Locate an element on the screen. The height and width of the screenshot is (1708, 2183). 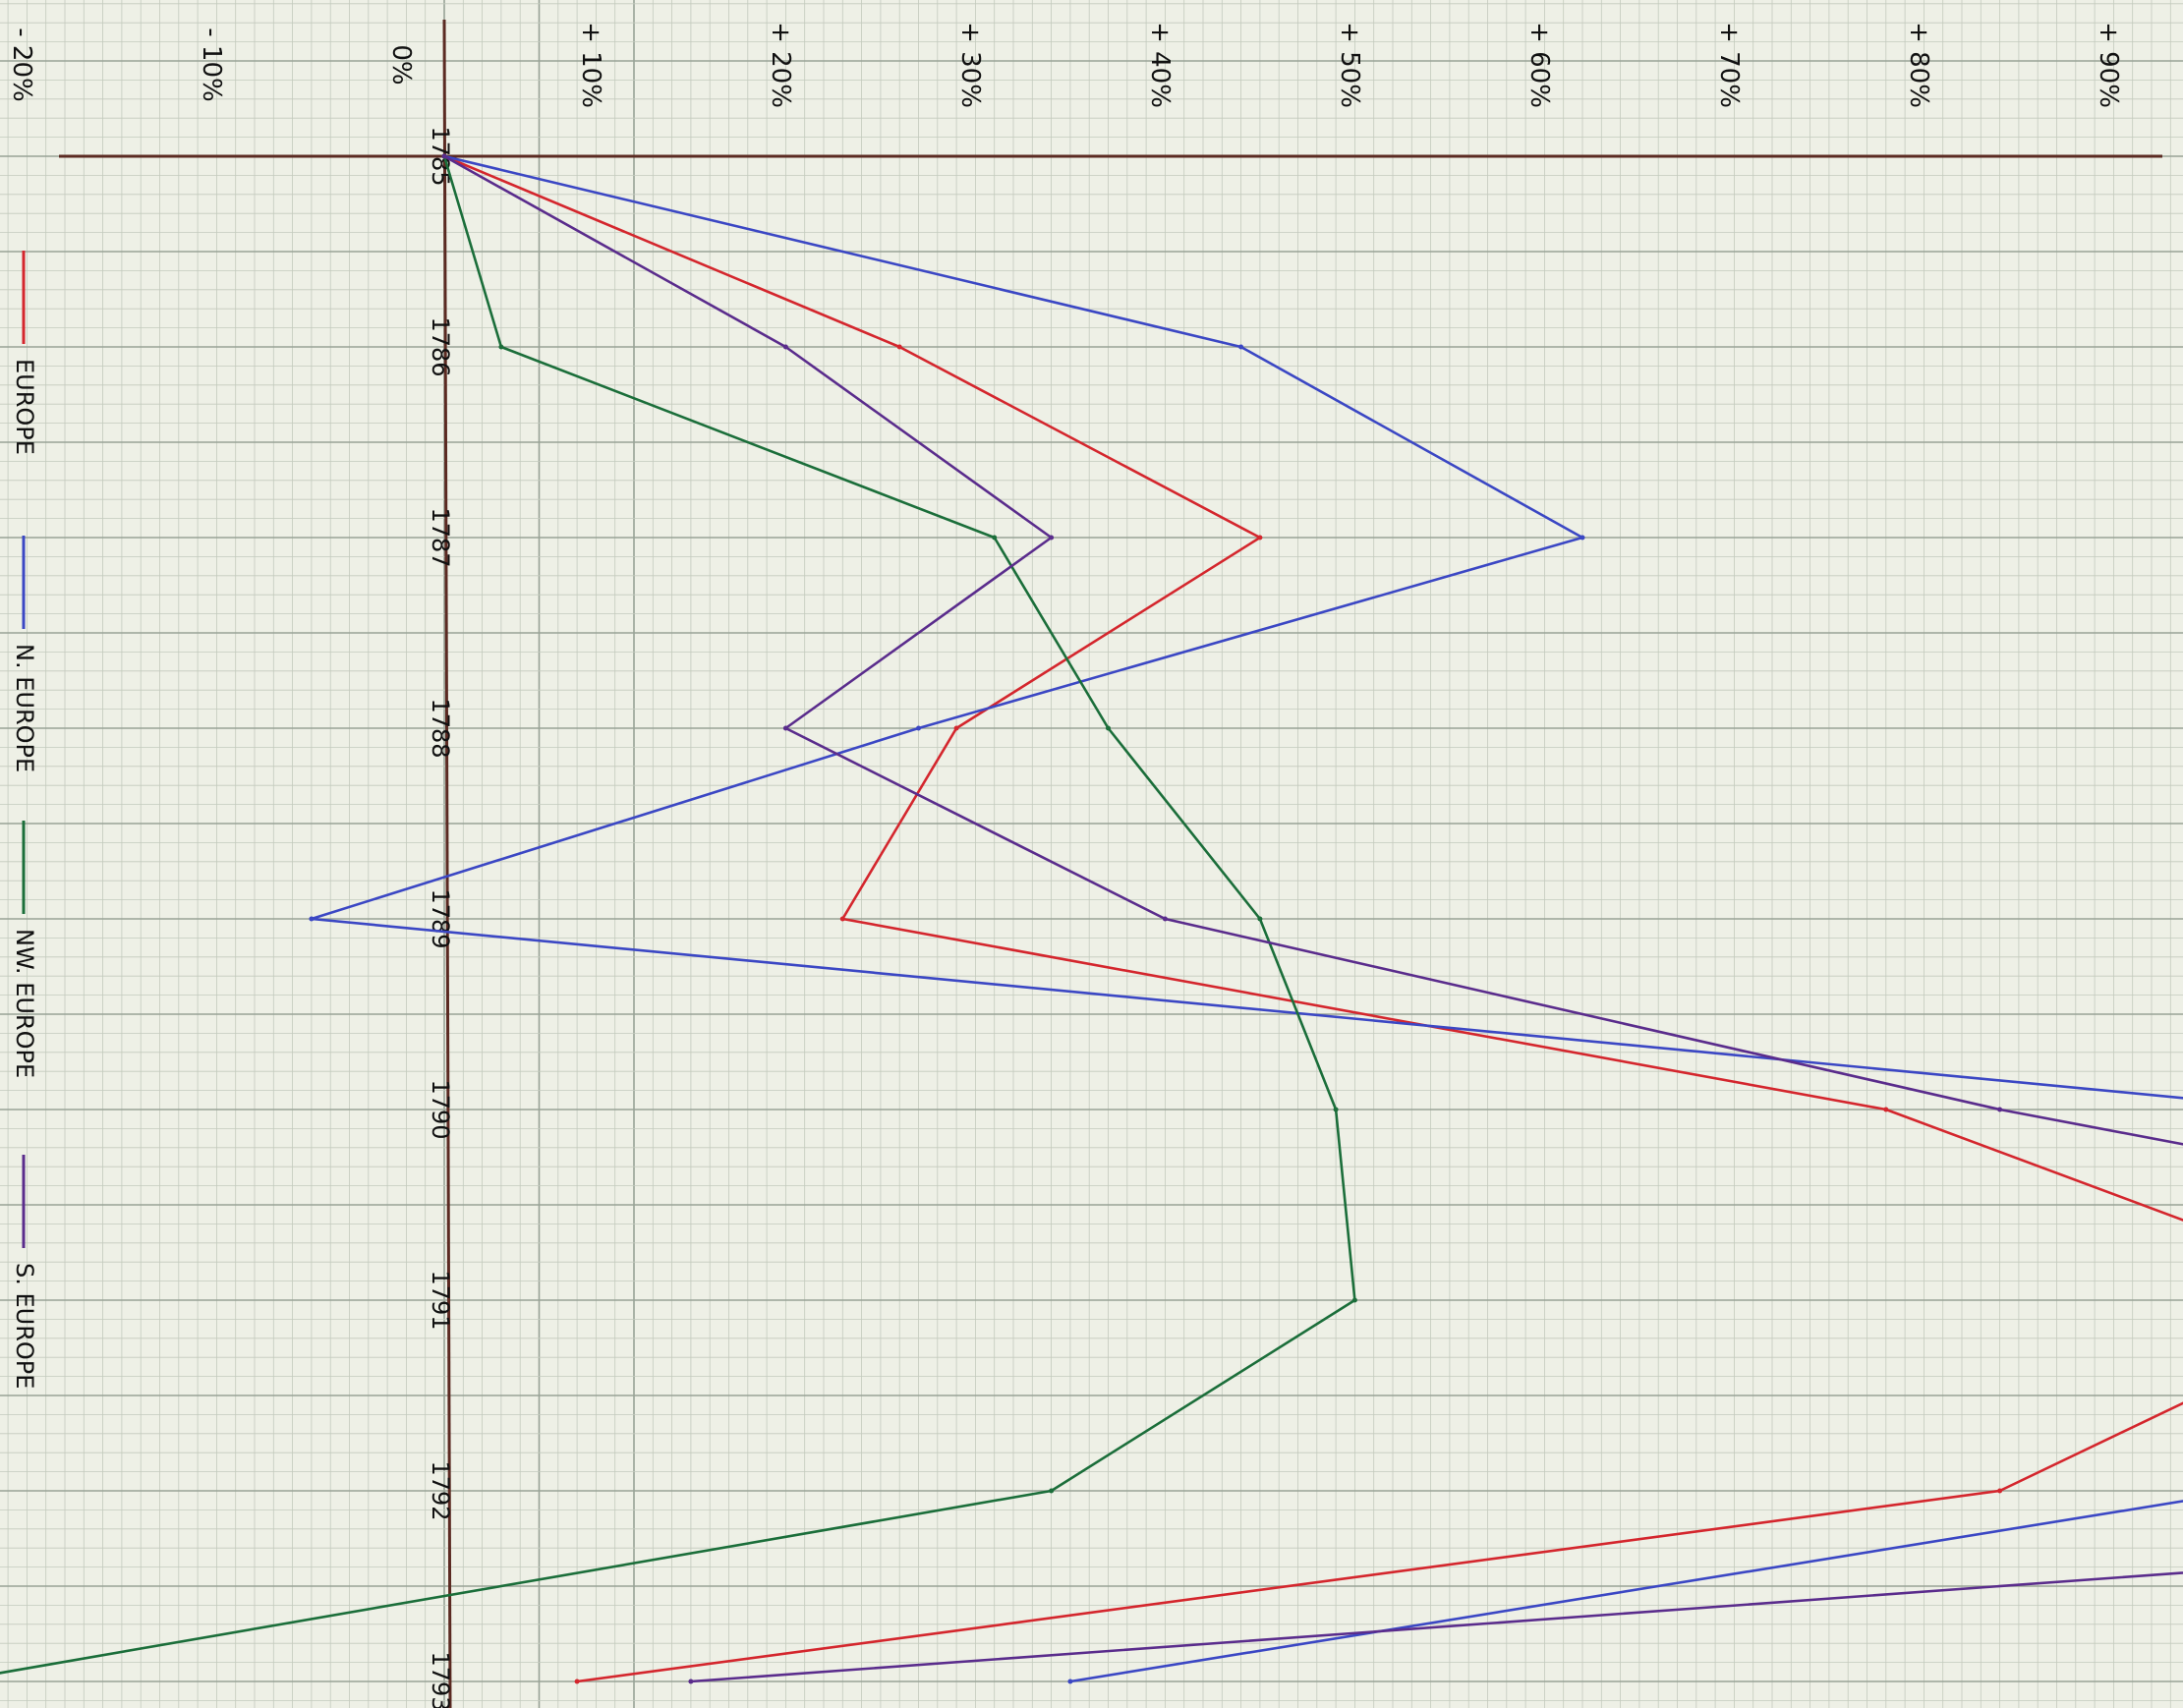
legend: EUROPE N. EUROPE NW. EUROPE S. EUROPE is located at coordinates (25, 820).